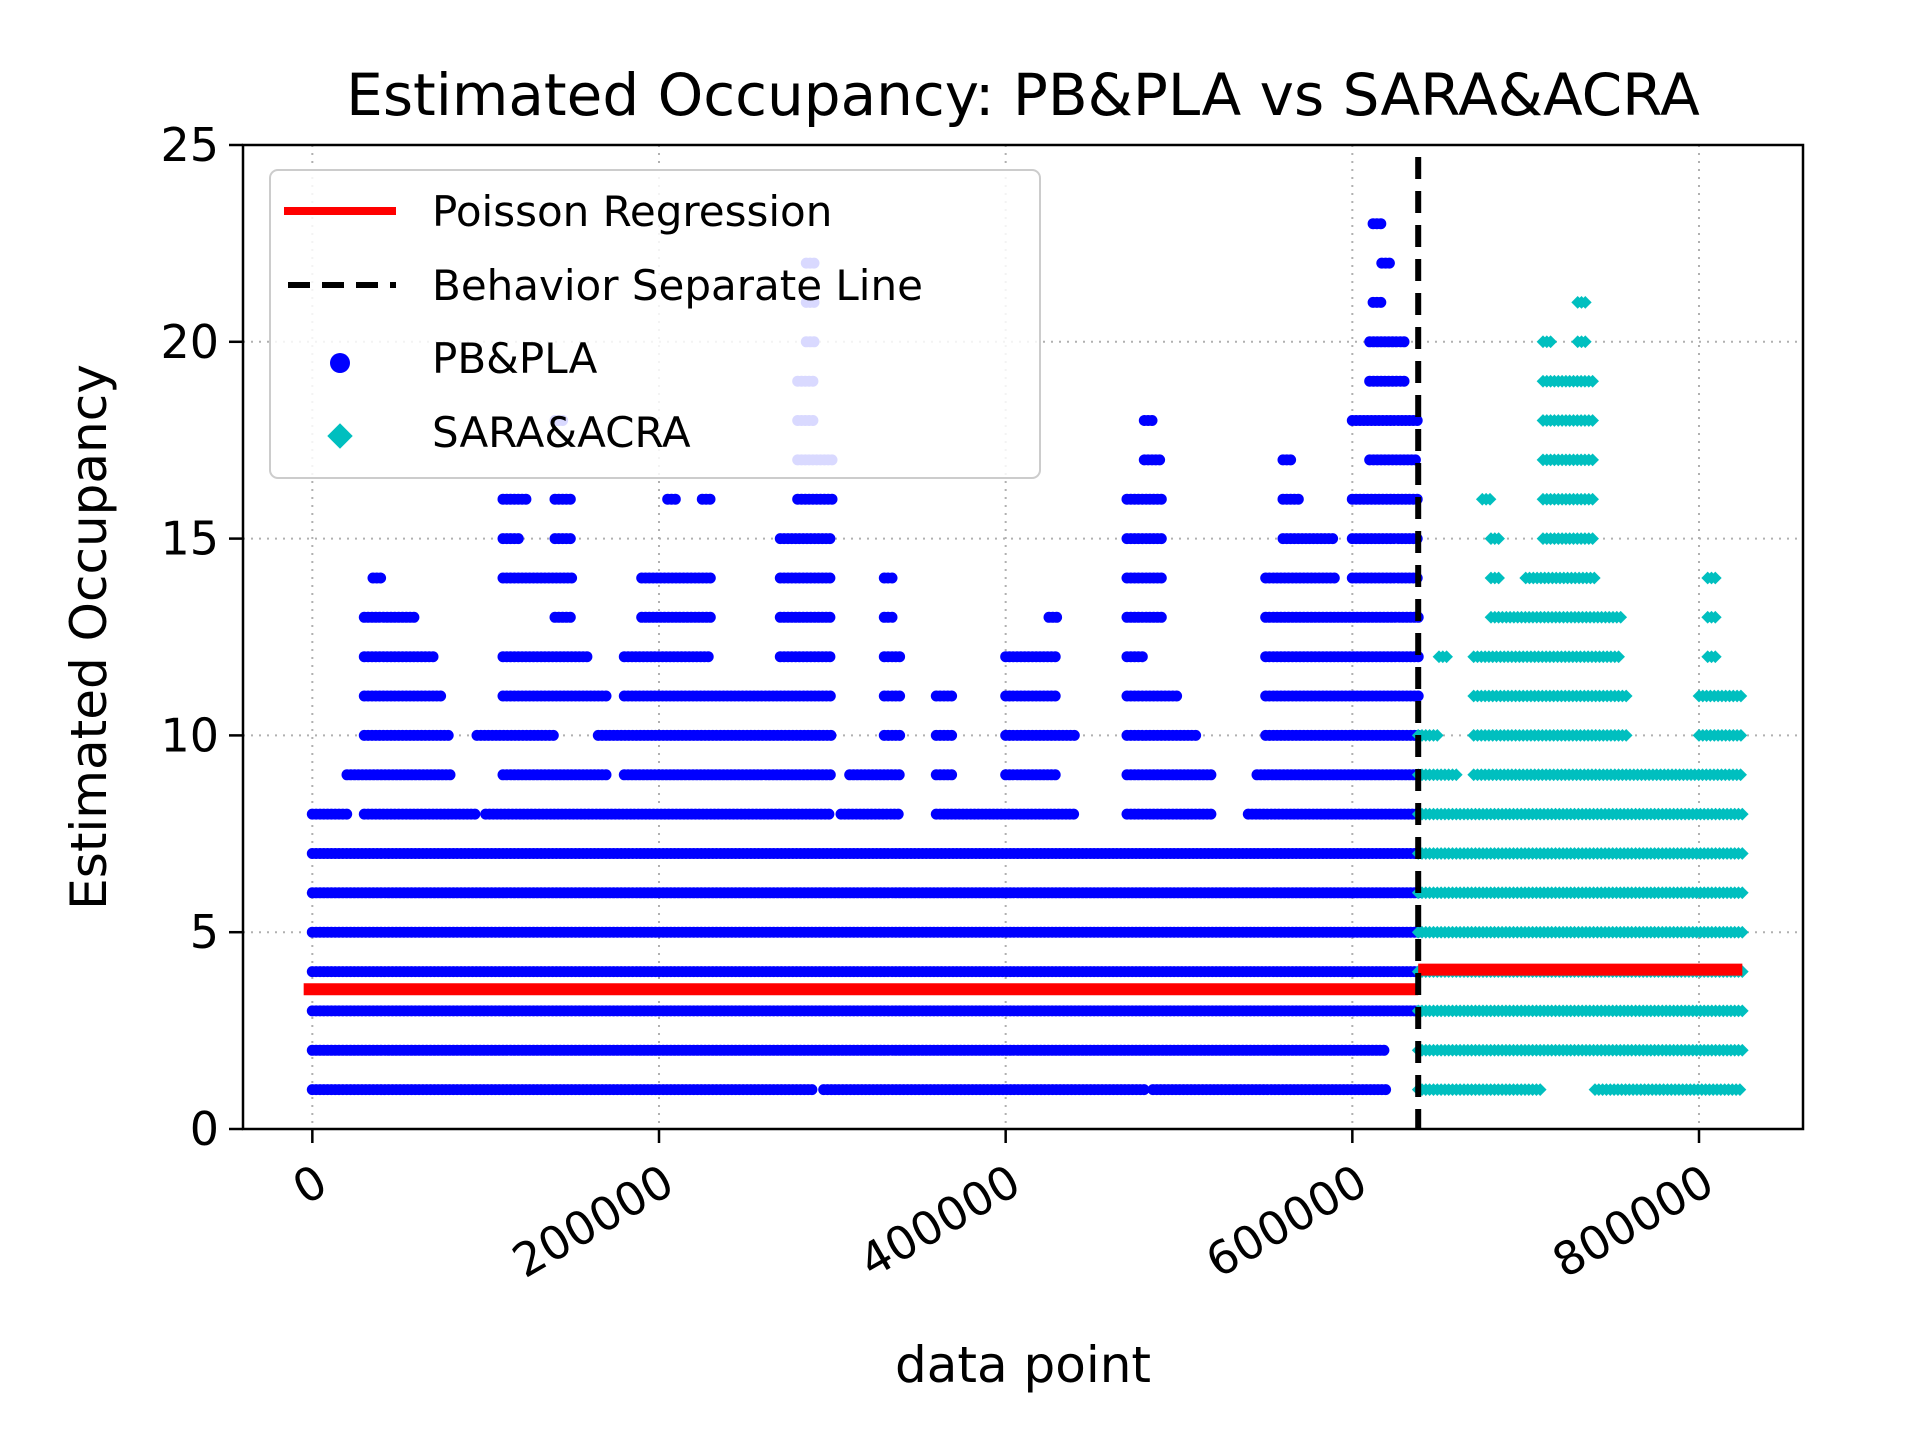  Describe the element at coordinates (340, 436) in the screenshot. I see `legend-swatch-saraacra` at that location.